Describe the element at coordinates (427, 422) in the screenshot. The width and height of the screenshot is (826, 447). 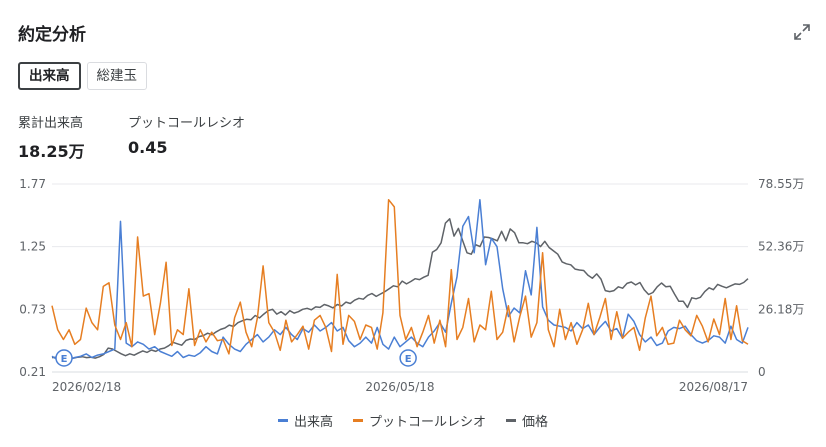
I see `legend-label-pcr: プットコールレシオ` at that location.